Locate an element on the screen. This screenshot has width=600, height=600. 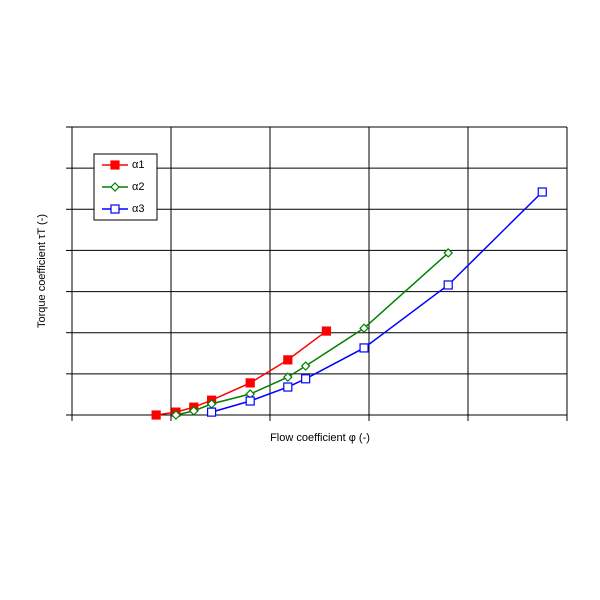
y-axis-label: Torque coefficient τT (-) is located at coordinates (42, 271).